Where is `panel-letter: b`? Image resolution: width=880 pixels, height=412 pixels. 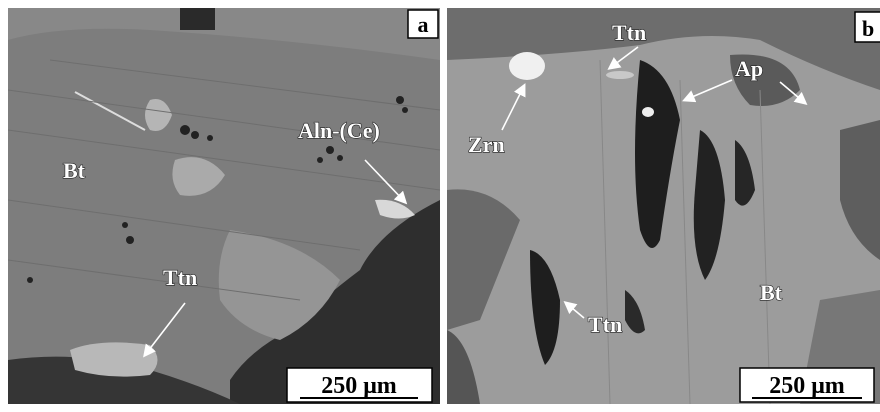 panel-letter: b is located at coordinates (868, 28).